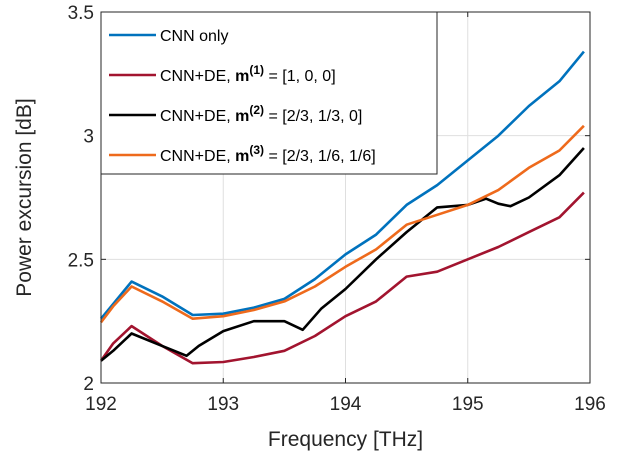 This screenshot has height=458, width=634. What do you see at coordinates (468, 404) in the screenshot?
I see `x-tick-label: 195` at bounding box center [468, 404].